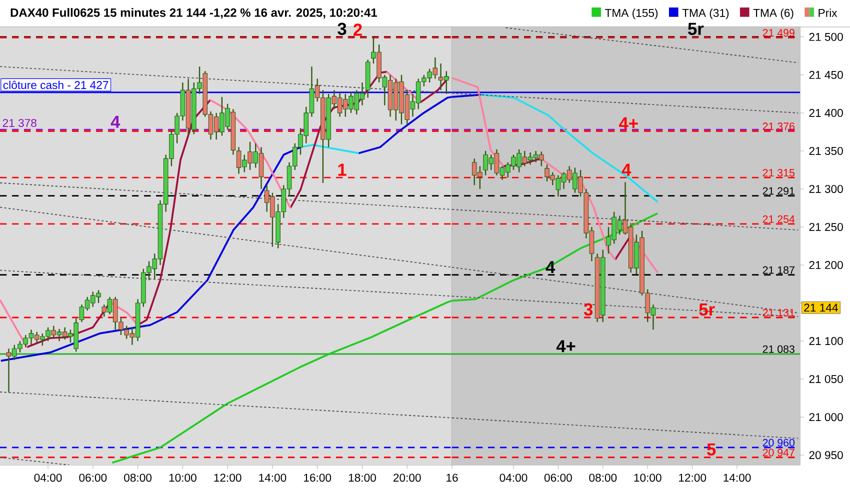 This screenshot has height=500, width=850. Describe the element at coordinates (778, 126) in the screenshot. I see `ref-line-label: 21 376` at that location.